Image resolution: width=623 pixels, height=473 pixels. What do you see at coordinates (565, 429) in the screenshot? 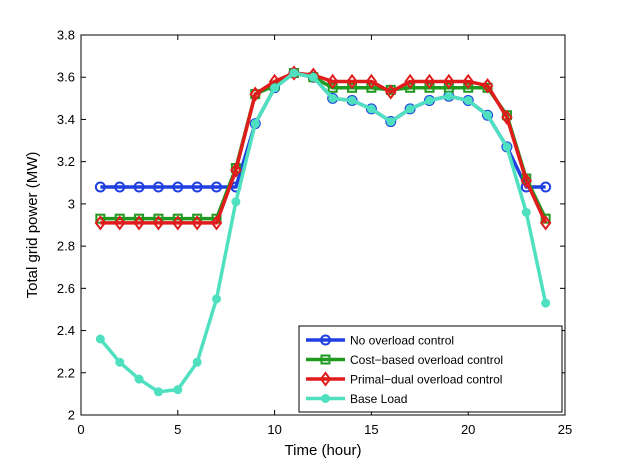
I see `x-tick-label: 25` at bounding box center [565, 429].